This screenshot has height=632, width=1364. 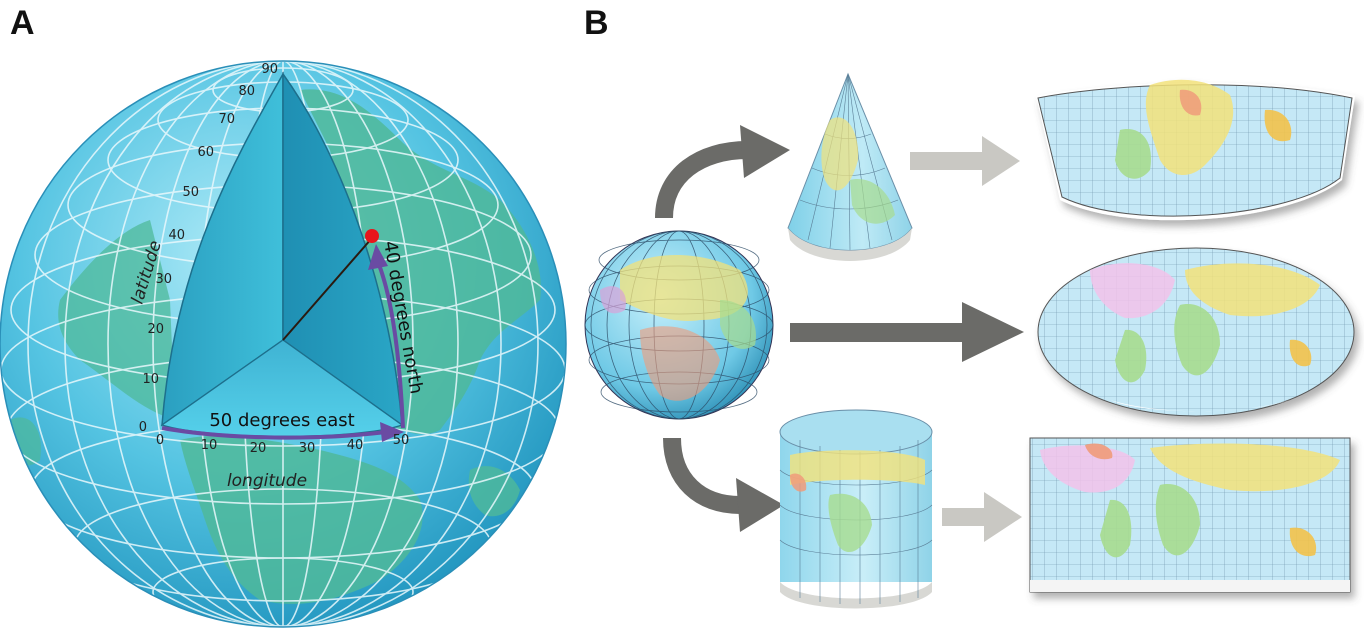 What do you see at coordinates (963, 517) in the screenshot?
I see `arrow-cylinder-to-map` at bounding box center [963, 517].